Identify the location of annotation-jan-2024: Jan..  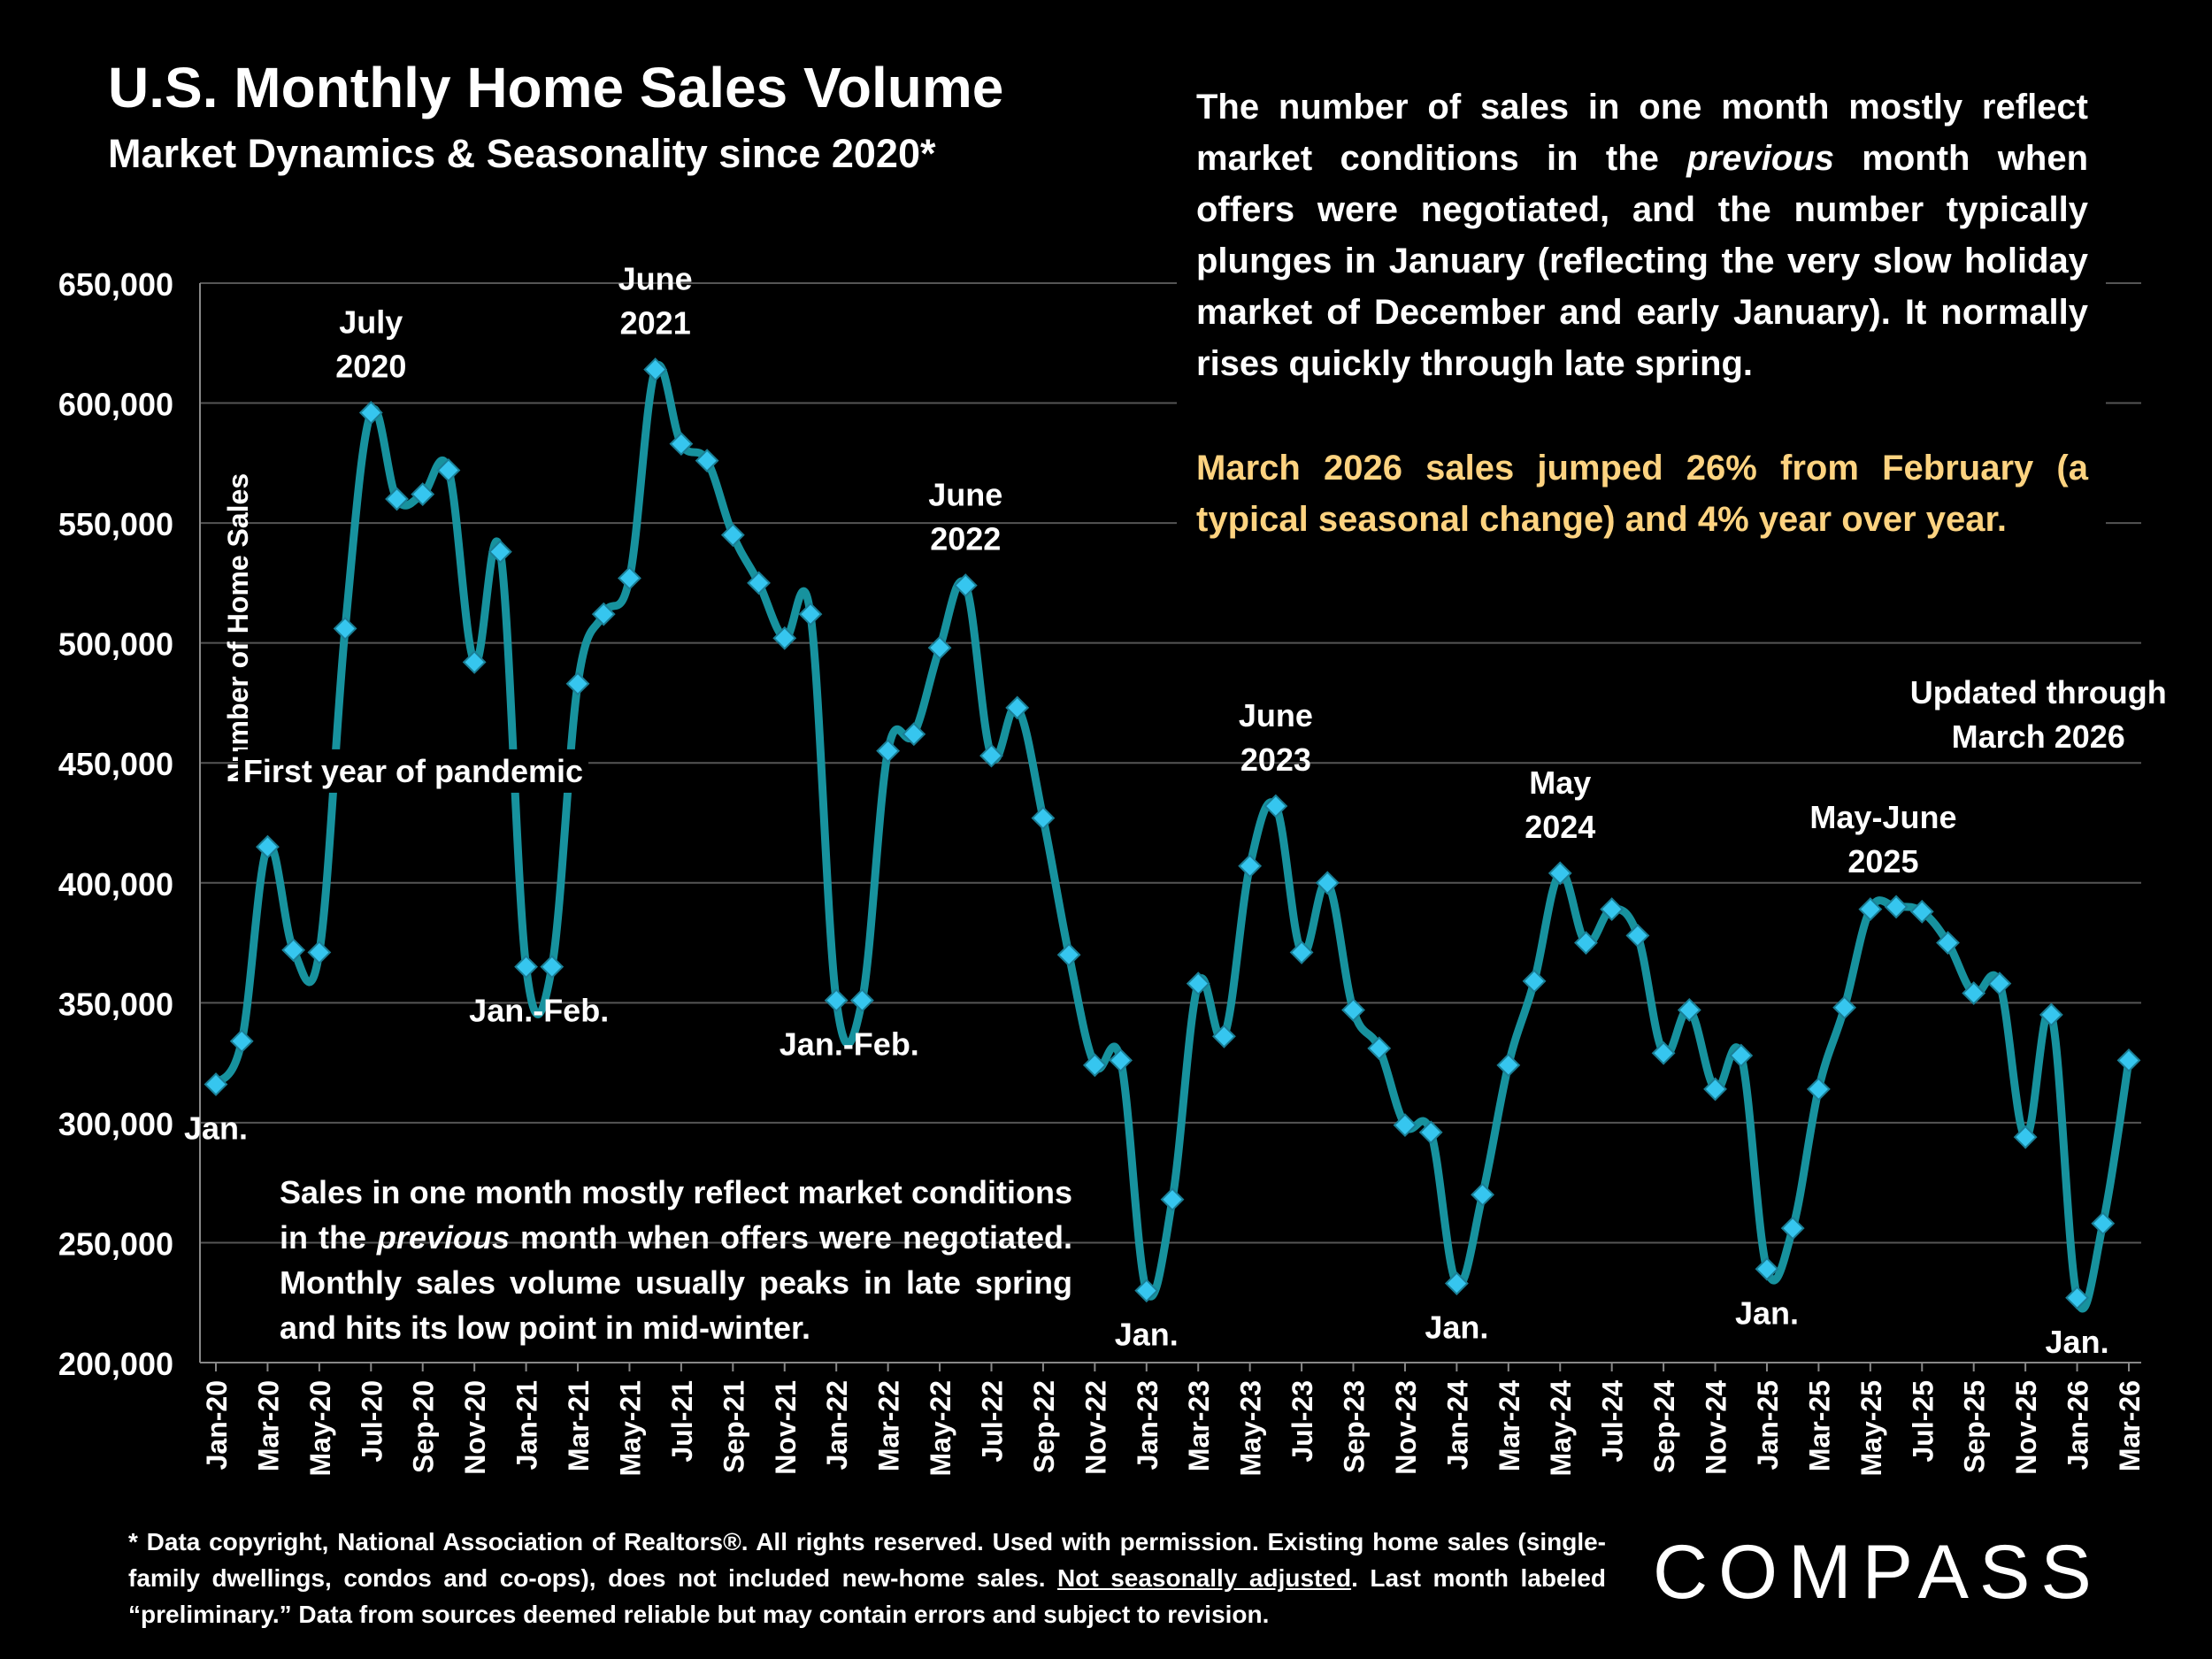
(1457, 1328).